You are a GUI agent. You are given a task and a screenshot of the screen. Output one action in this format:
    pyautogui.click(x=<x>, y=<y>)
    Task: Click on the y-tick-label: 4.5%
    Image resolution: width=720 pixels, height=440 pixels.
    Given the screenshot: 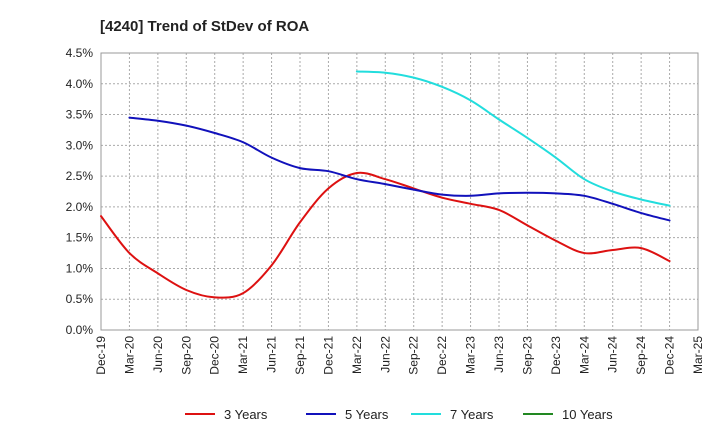 What is the action you would take?
    pyautogui.click(x=80, y=53)
    